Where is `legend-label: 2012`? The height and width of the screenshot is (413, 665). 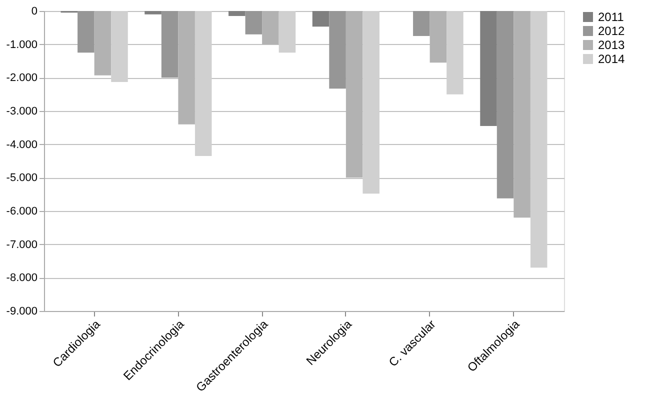
legend-label: 2012 is located at coordinates (612, 31).